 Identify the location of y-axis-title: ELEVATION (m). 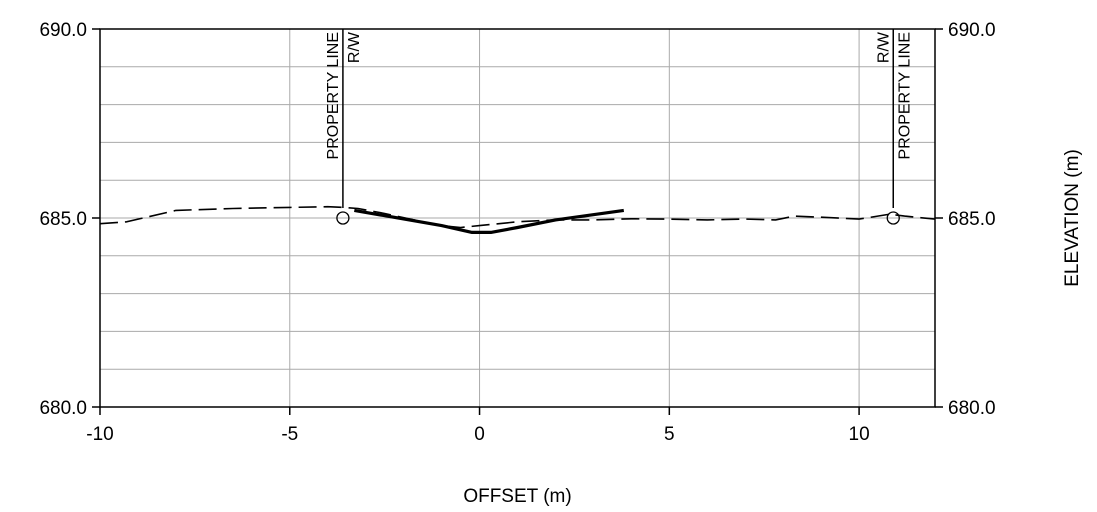
(1072, 218).